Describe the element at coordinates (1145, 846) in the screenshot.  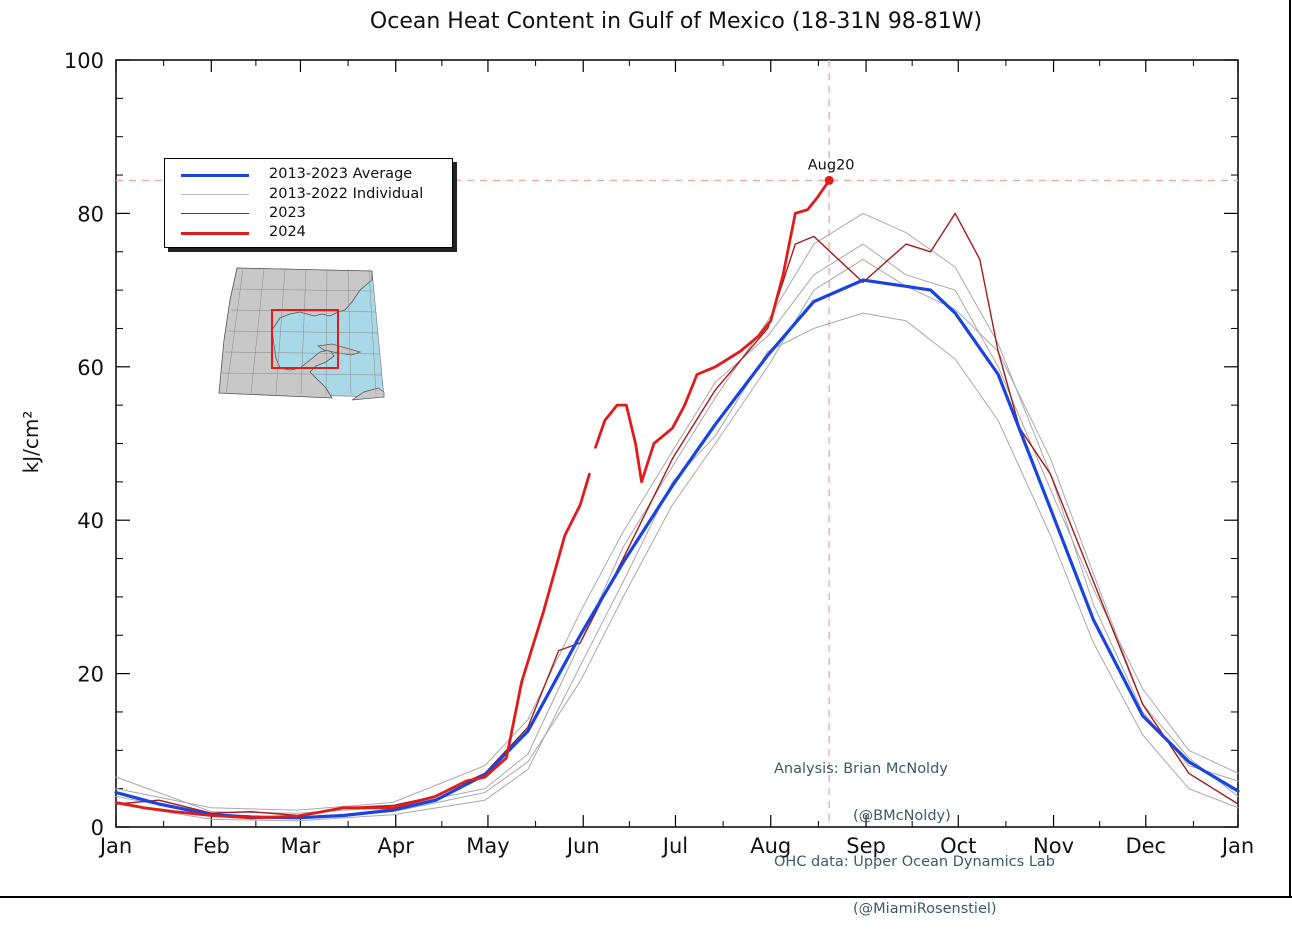
I see `x-tick-label: Dec` at that location.